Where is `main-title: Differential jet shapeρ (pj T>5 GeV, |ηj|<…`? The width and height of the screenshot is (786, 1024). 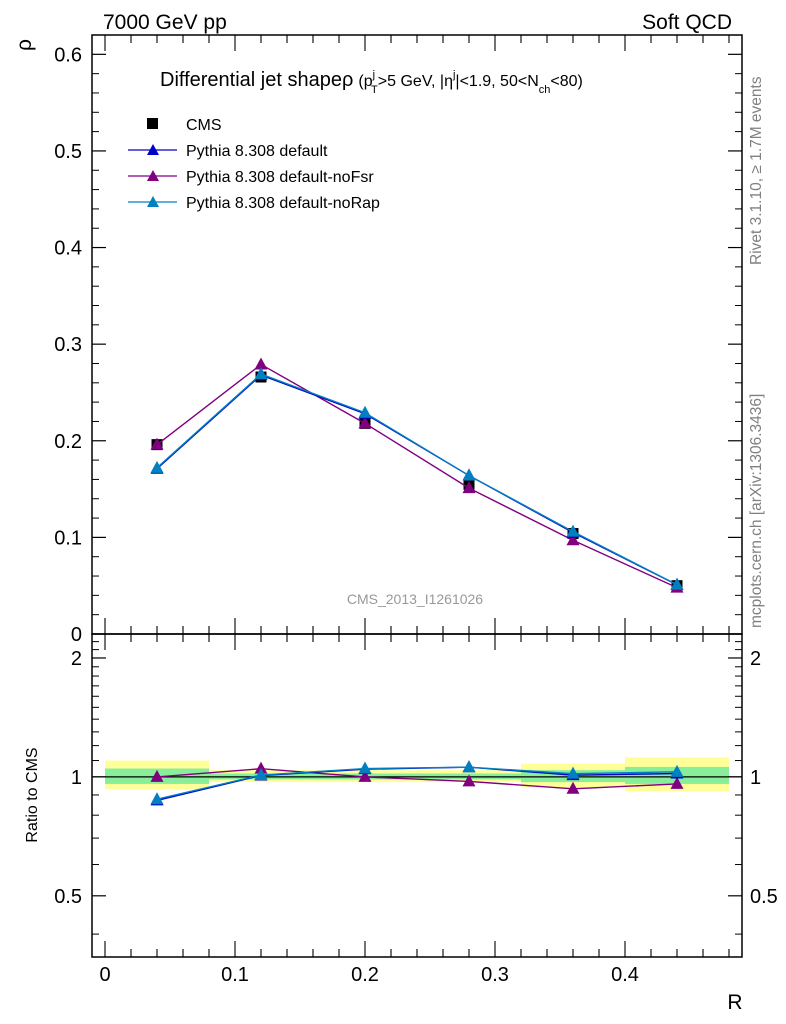
main-title: Differential jet shapeρ (pj T>5 GeV, |ηj|<… is located at coordinates (371, 82).